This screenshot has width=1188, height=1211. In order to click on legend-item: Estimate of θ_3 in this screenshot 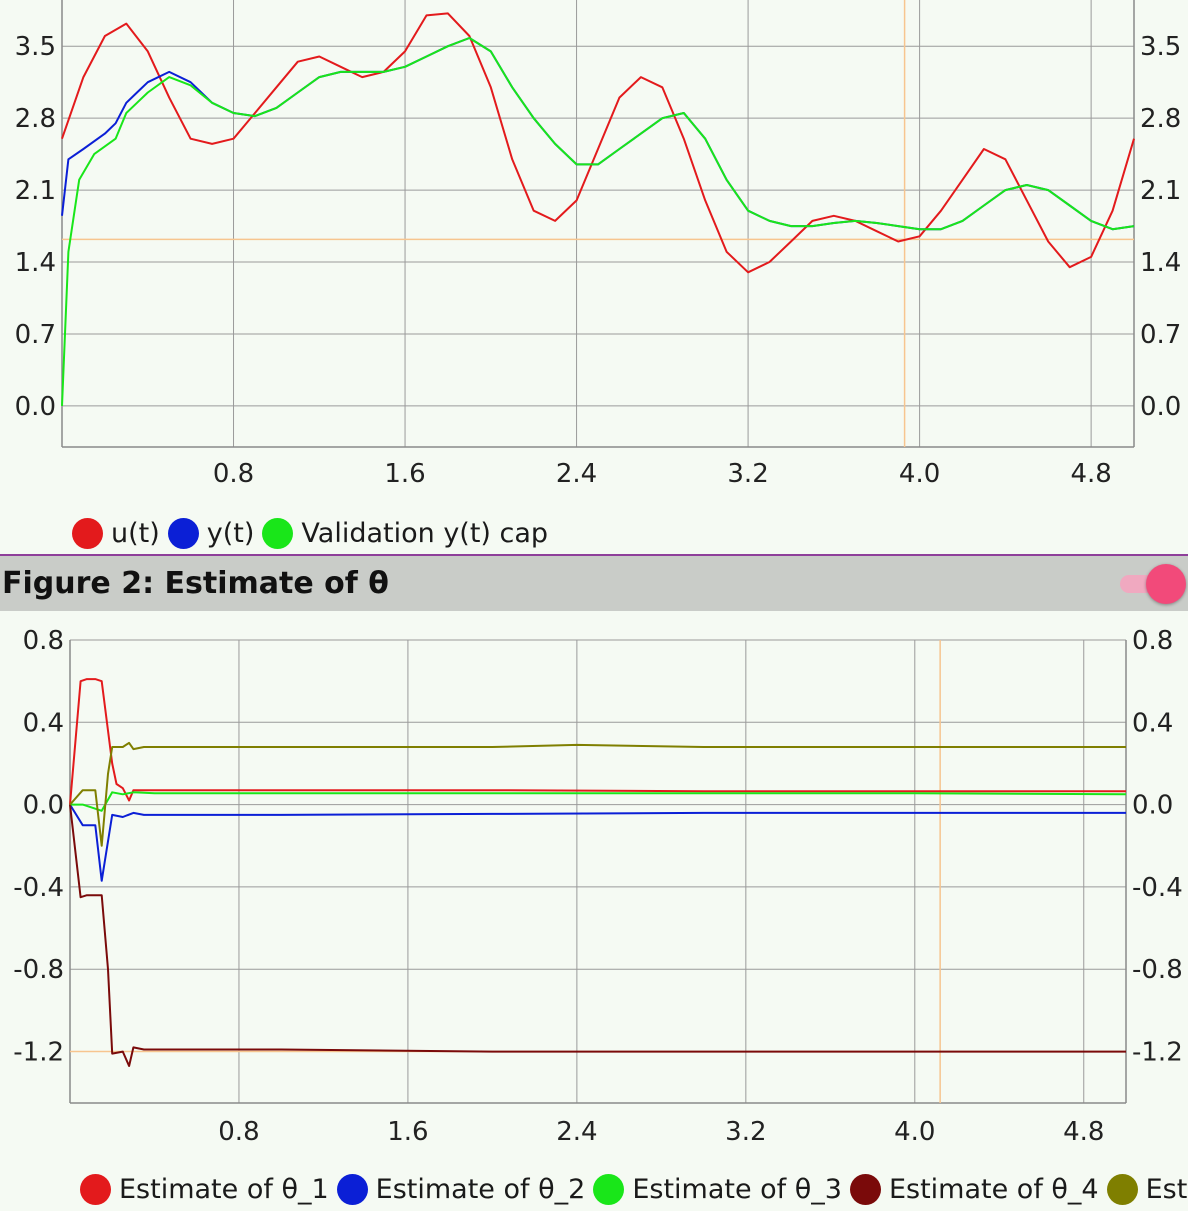, I will do `click(717, 1189)`.